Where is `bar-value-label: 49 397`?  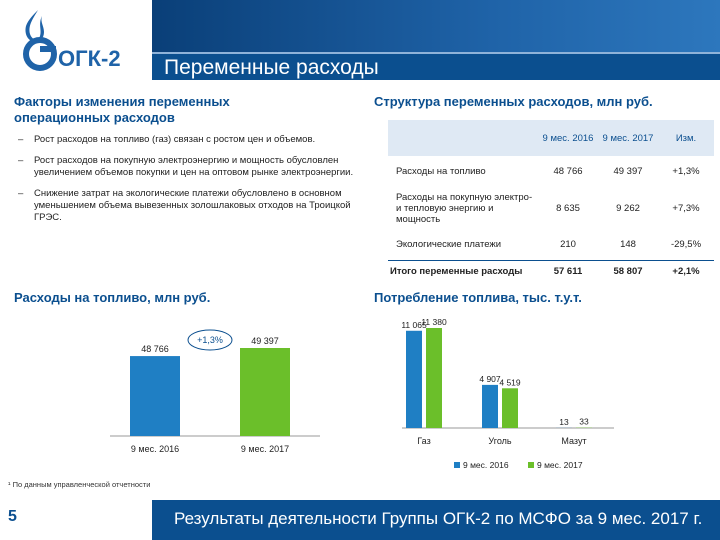
bar-value-label: 49 397 is located at coordinates (265, 341).